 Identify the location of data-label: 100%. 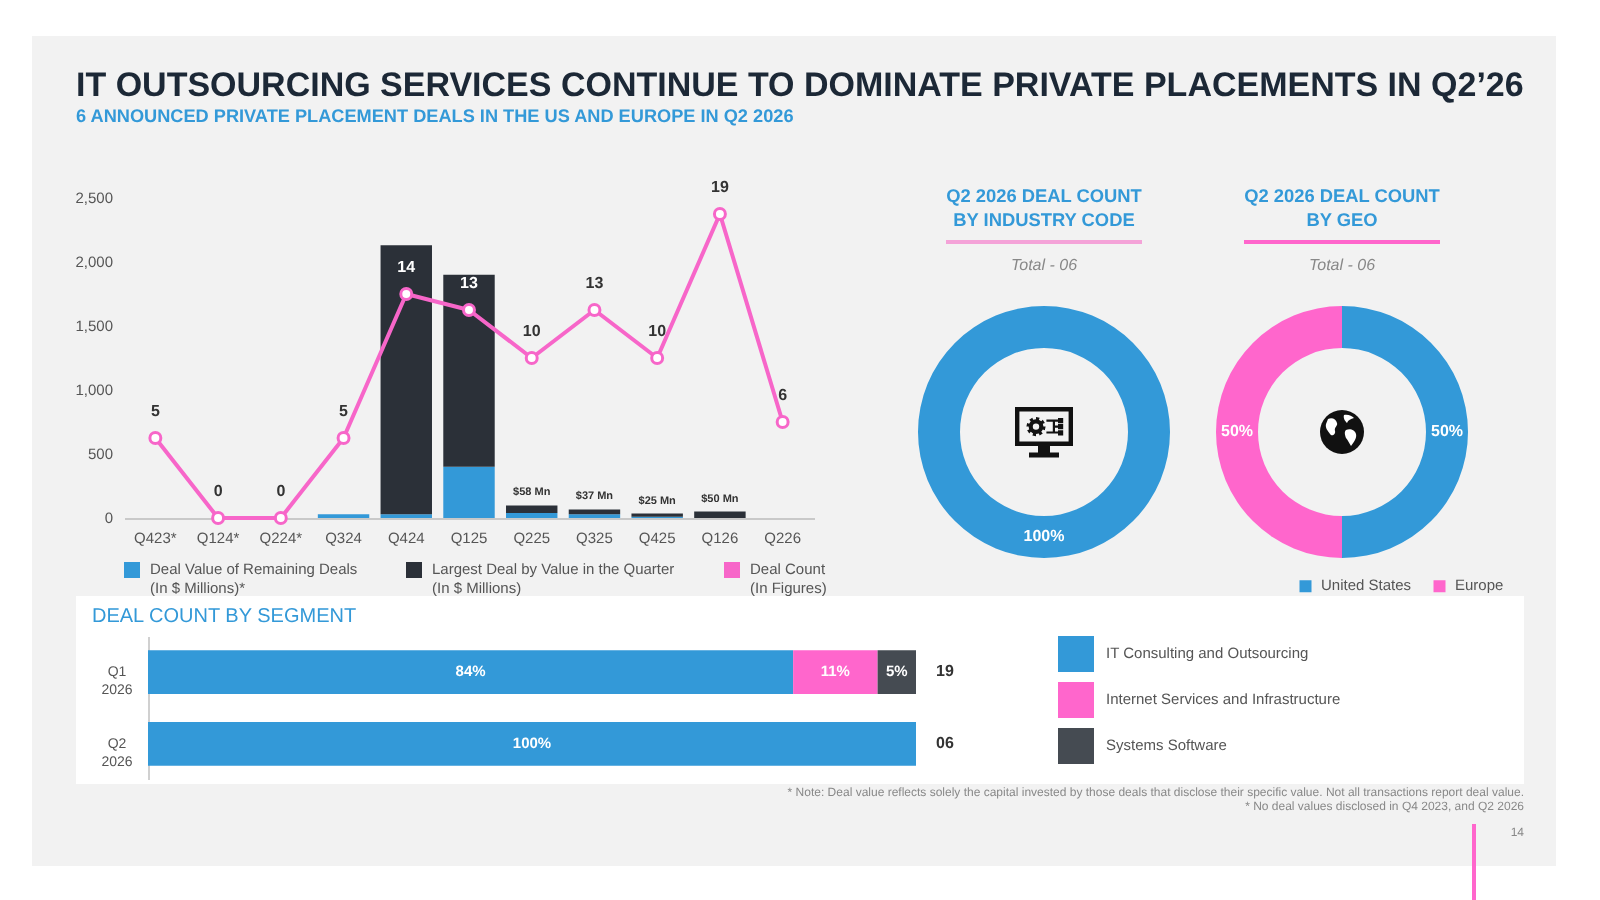
(1044, 536).